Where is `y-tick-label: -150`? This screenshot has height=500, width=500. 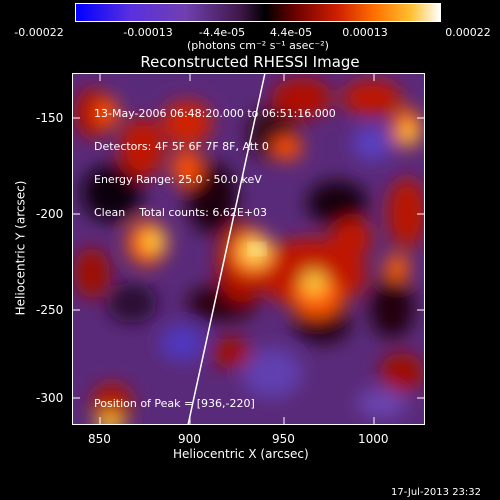
y-tick-label: -150 is located at coordinates (50, 118).